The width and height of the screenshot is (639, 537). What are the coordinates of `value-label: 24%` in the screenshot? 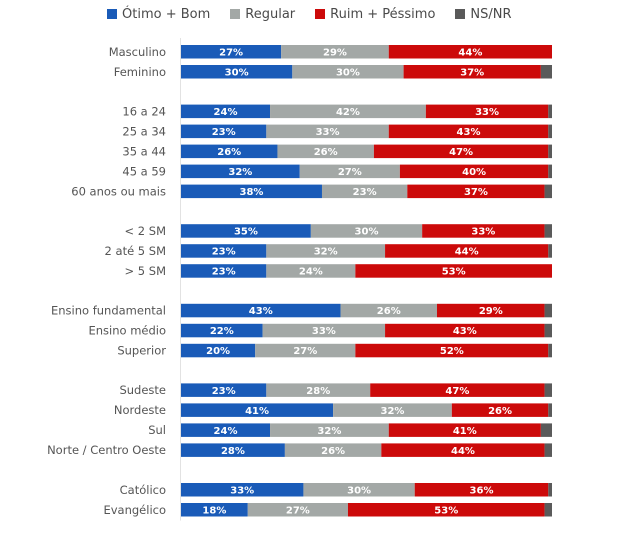 It's located at (311, 272).